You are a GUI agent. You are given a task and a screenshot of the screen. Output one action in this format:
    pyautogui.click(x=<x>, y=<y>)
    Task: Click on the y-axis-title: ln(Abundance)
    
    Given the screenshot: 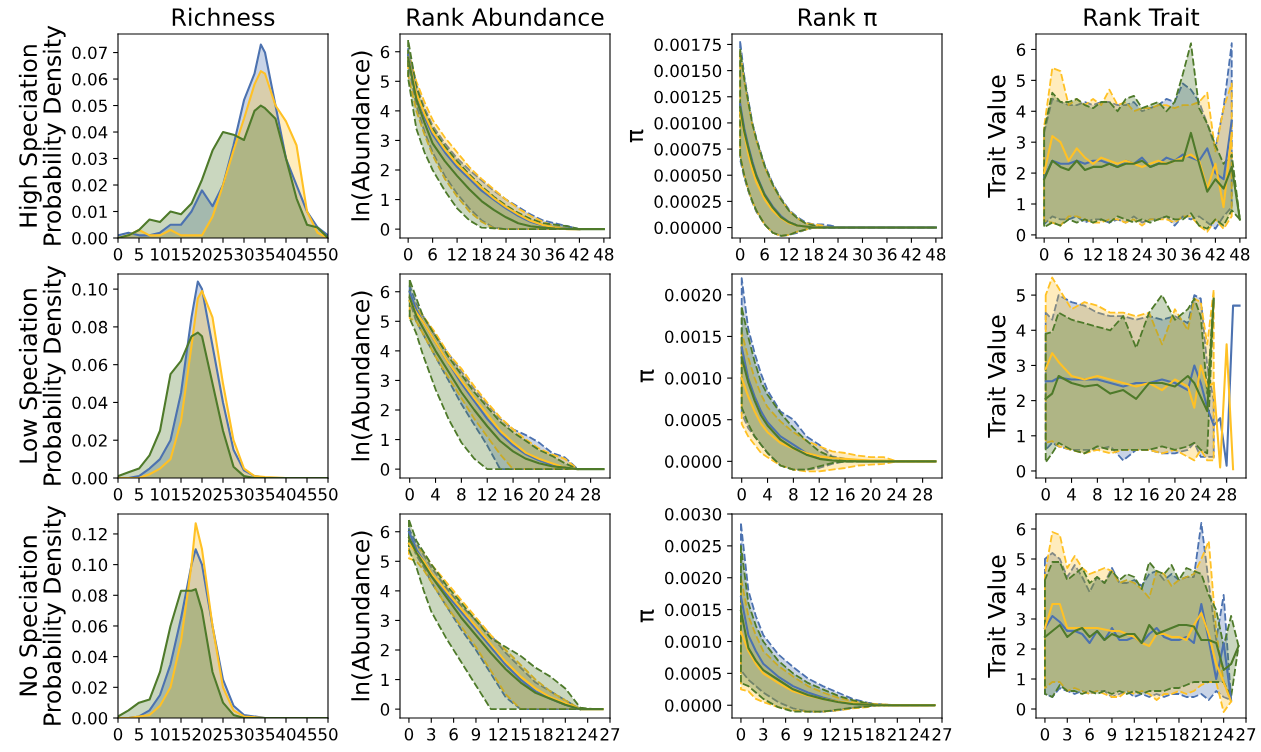 What is the action you would take?
    pyautogui.click(x=362, y=616)
    